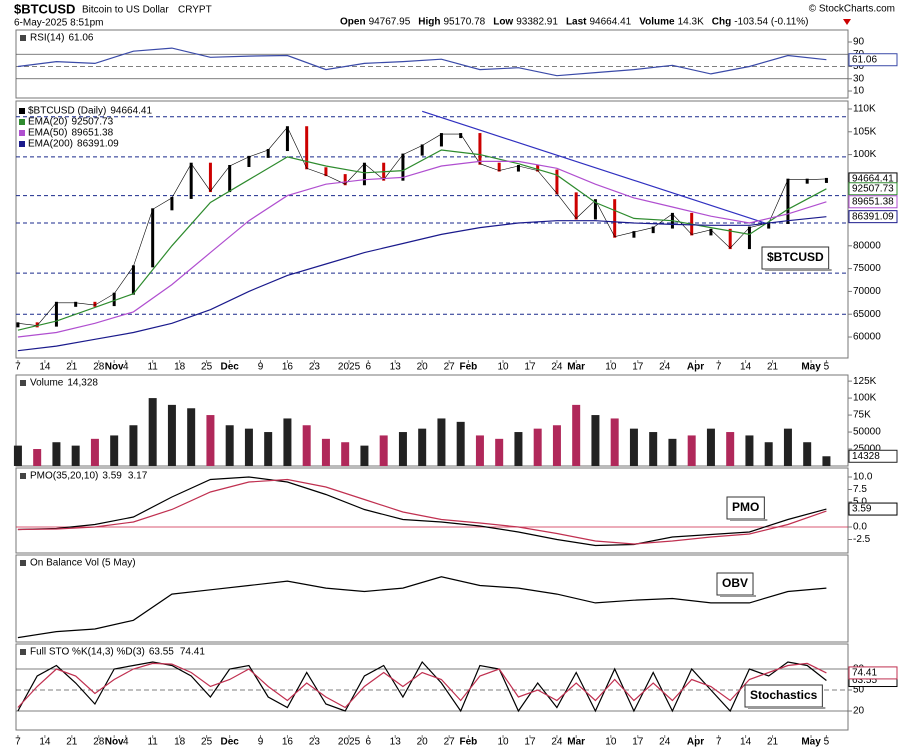 This screenshot has height=750, width=900. Describe the element at coordinates (784, 695) in the screenshot. I see `annotation: Stochastics` at that location.